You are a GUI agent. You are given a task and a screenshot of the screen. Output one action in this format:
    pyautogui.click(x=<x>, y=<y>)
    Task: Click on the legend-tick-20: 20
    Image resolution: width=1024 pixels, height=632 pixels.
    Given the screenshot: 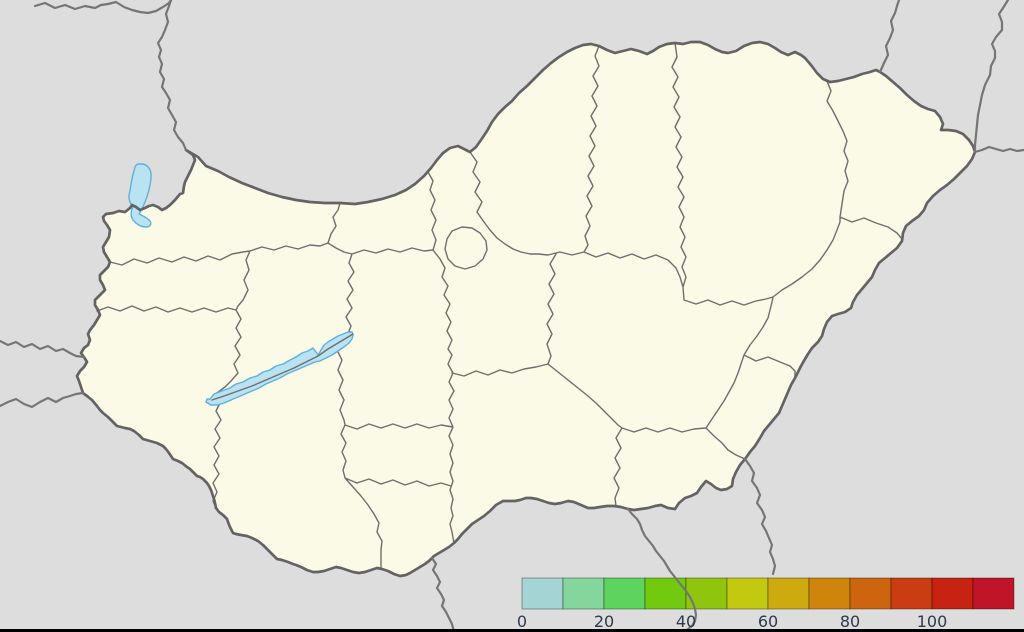 What is the action you would take?
    pyautogui.click(x=604, y=621)
    